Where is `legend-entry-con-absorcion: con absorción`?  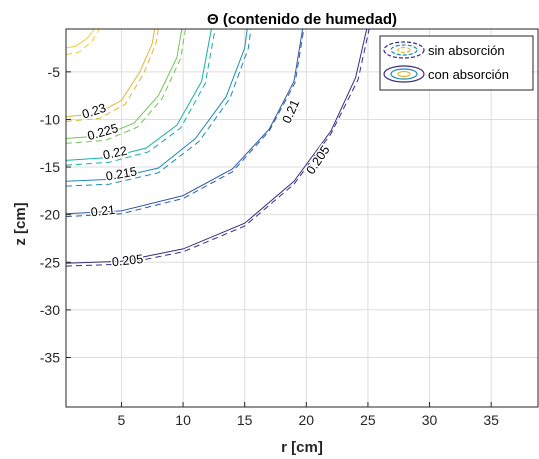
legend-entry-con-absorcion: con absorción is located at coordinates (446, 74).